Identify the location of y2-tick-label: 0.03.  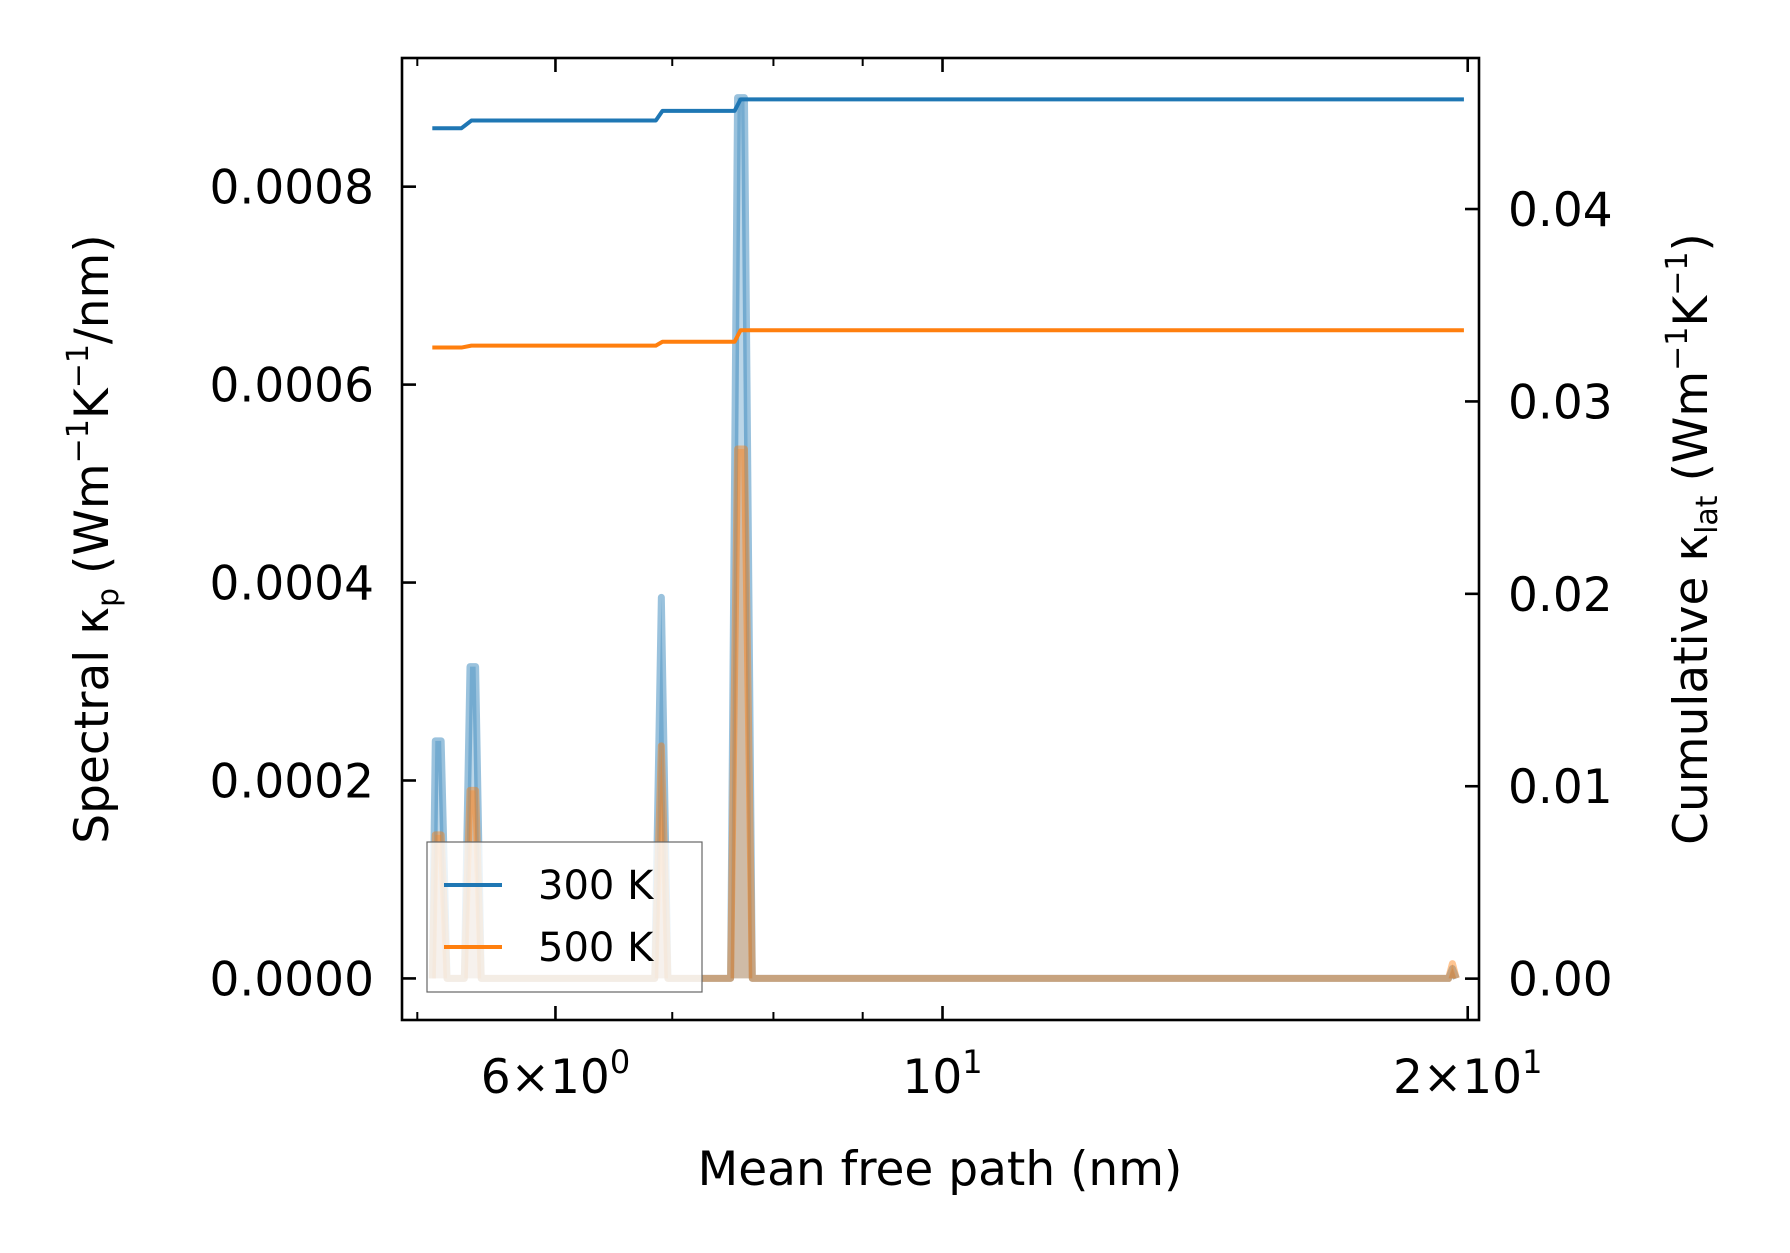
(1560, 402).